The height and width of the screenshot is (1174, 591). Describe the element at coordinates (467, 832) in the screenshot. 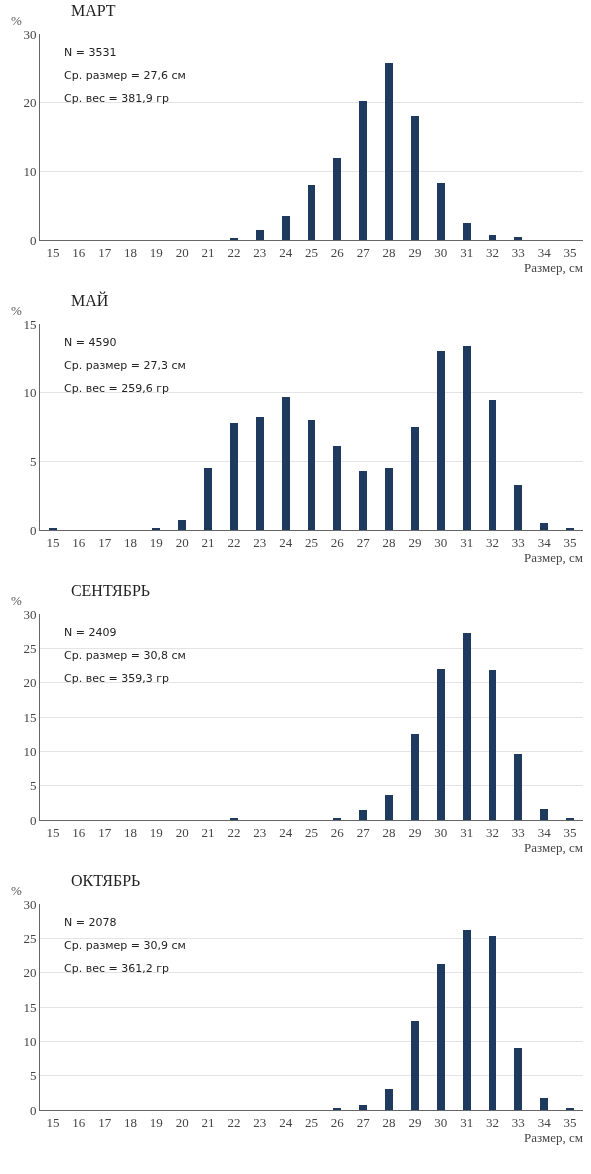

I see `x-tick-label: 31` at that location.